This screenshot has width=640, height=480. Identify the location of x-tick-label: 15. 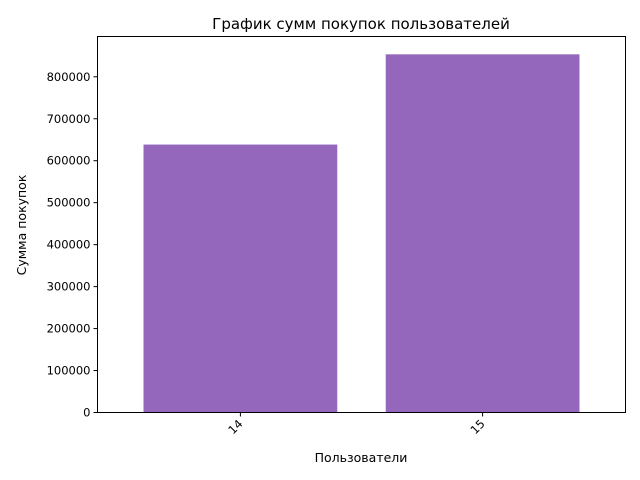
(477, 427).